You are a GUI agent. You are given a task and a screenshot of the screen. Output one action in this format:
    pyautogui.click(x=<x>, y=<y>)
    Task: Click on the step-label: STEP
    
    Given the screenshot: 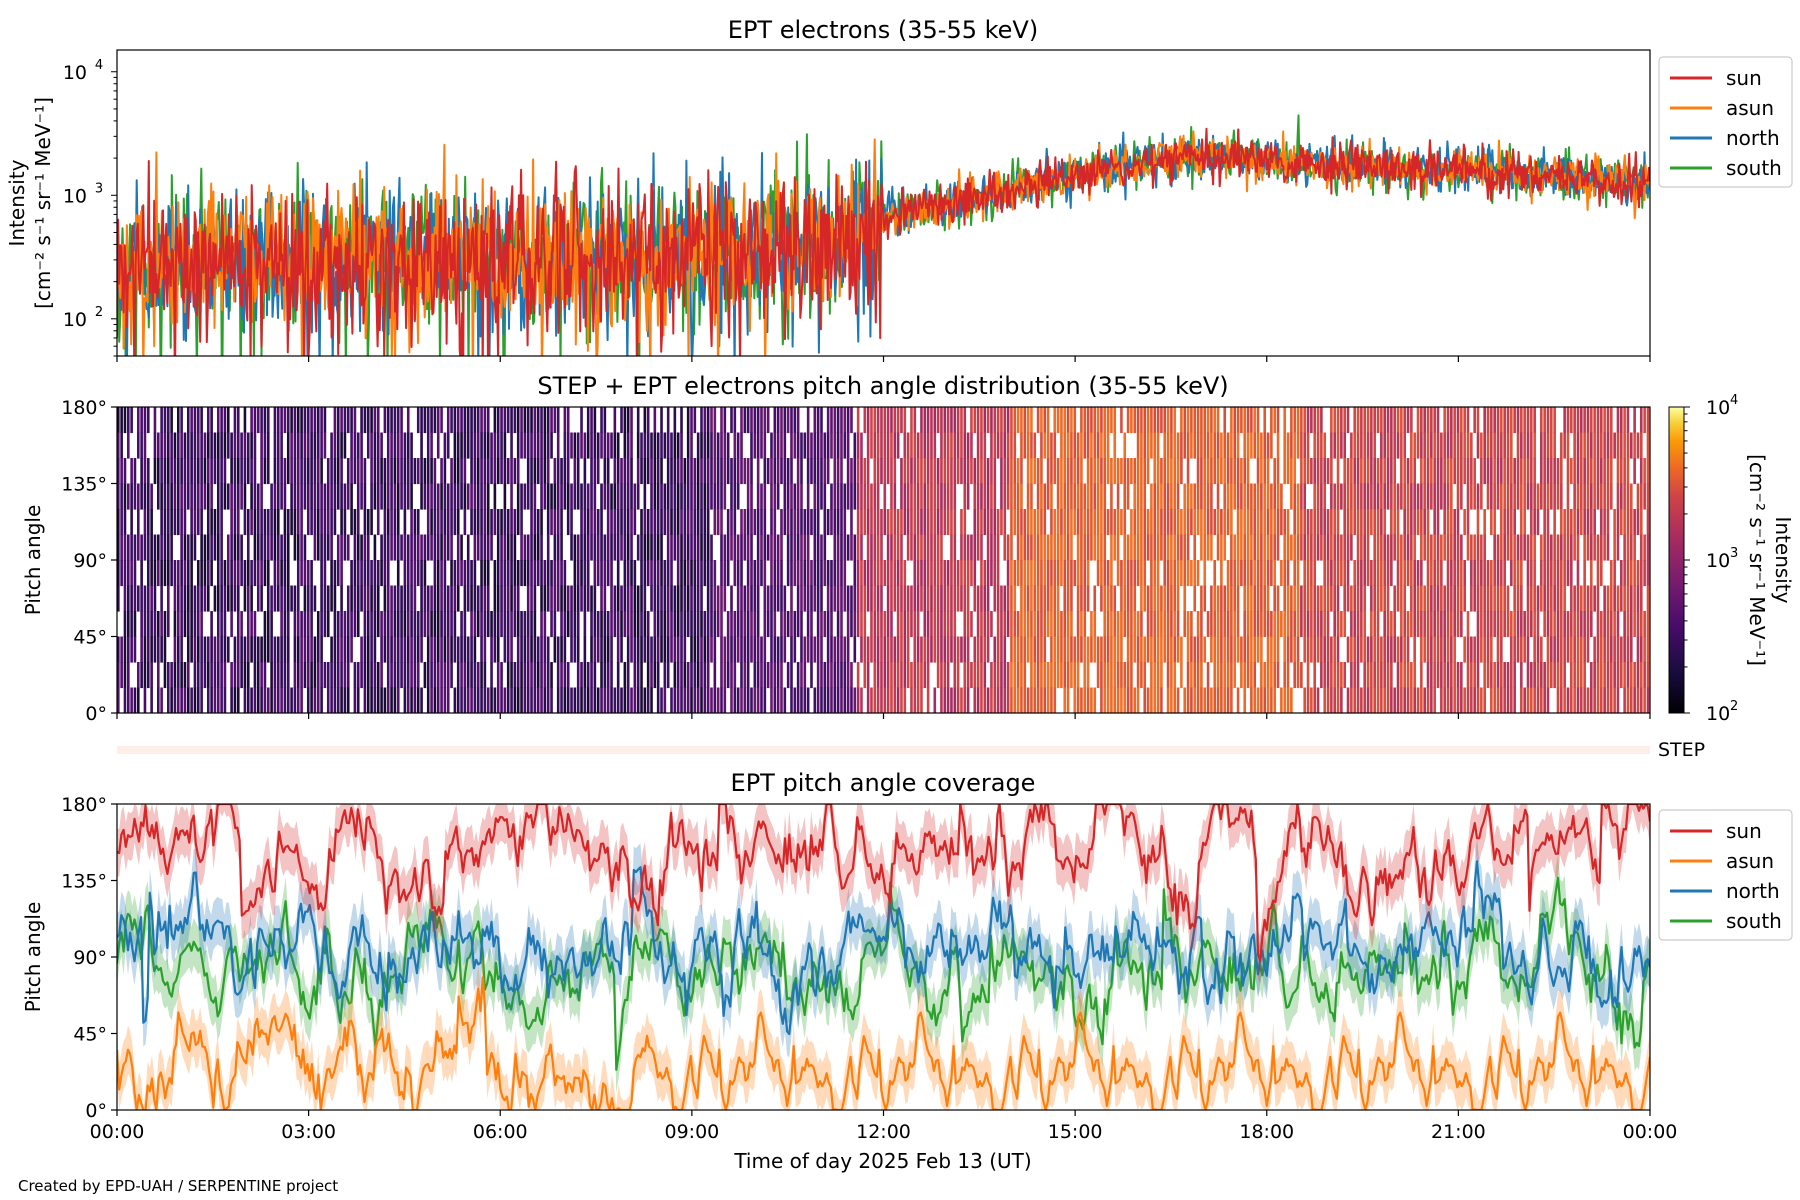 What is the action you would take?
    pyautogui.click(x=1681, y=750)
    